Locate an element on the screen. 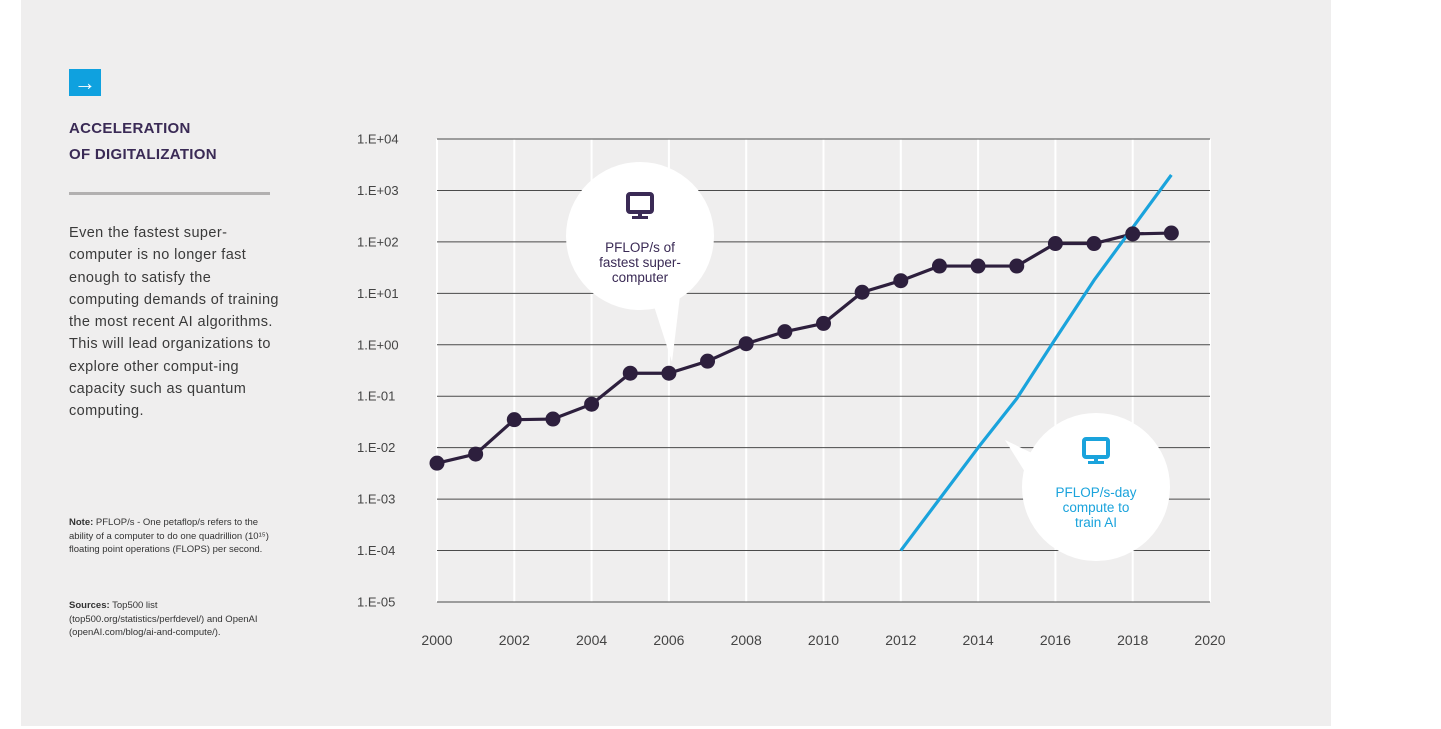  x-tick-label: 2020 is located at coordinates (1209, 640).